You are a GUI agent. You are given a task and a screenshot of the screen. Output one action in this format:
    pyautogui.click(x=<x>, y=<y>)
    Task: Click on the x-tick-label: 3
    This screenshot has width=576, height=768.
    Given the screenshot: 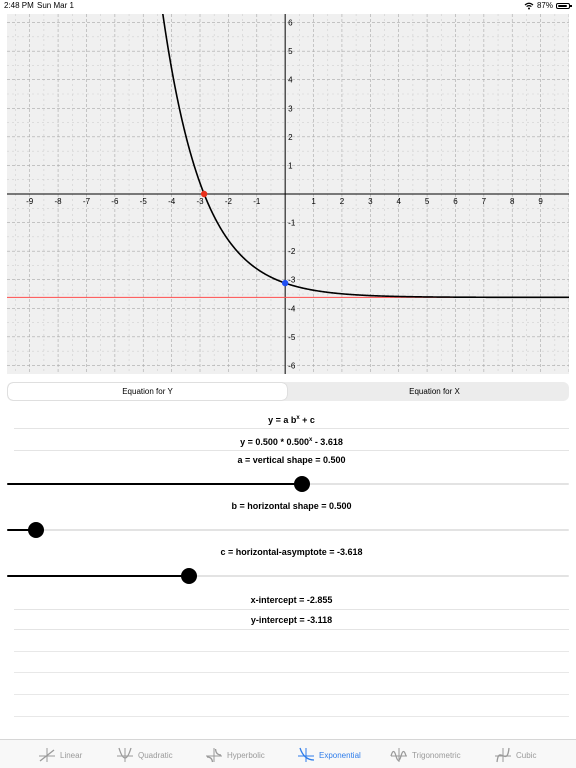 What is the action you would take?
    pyautogui.click(x=370, y=201)
    